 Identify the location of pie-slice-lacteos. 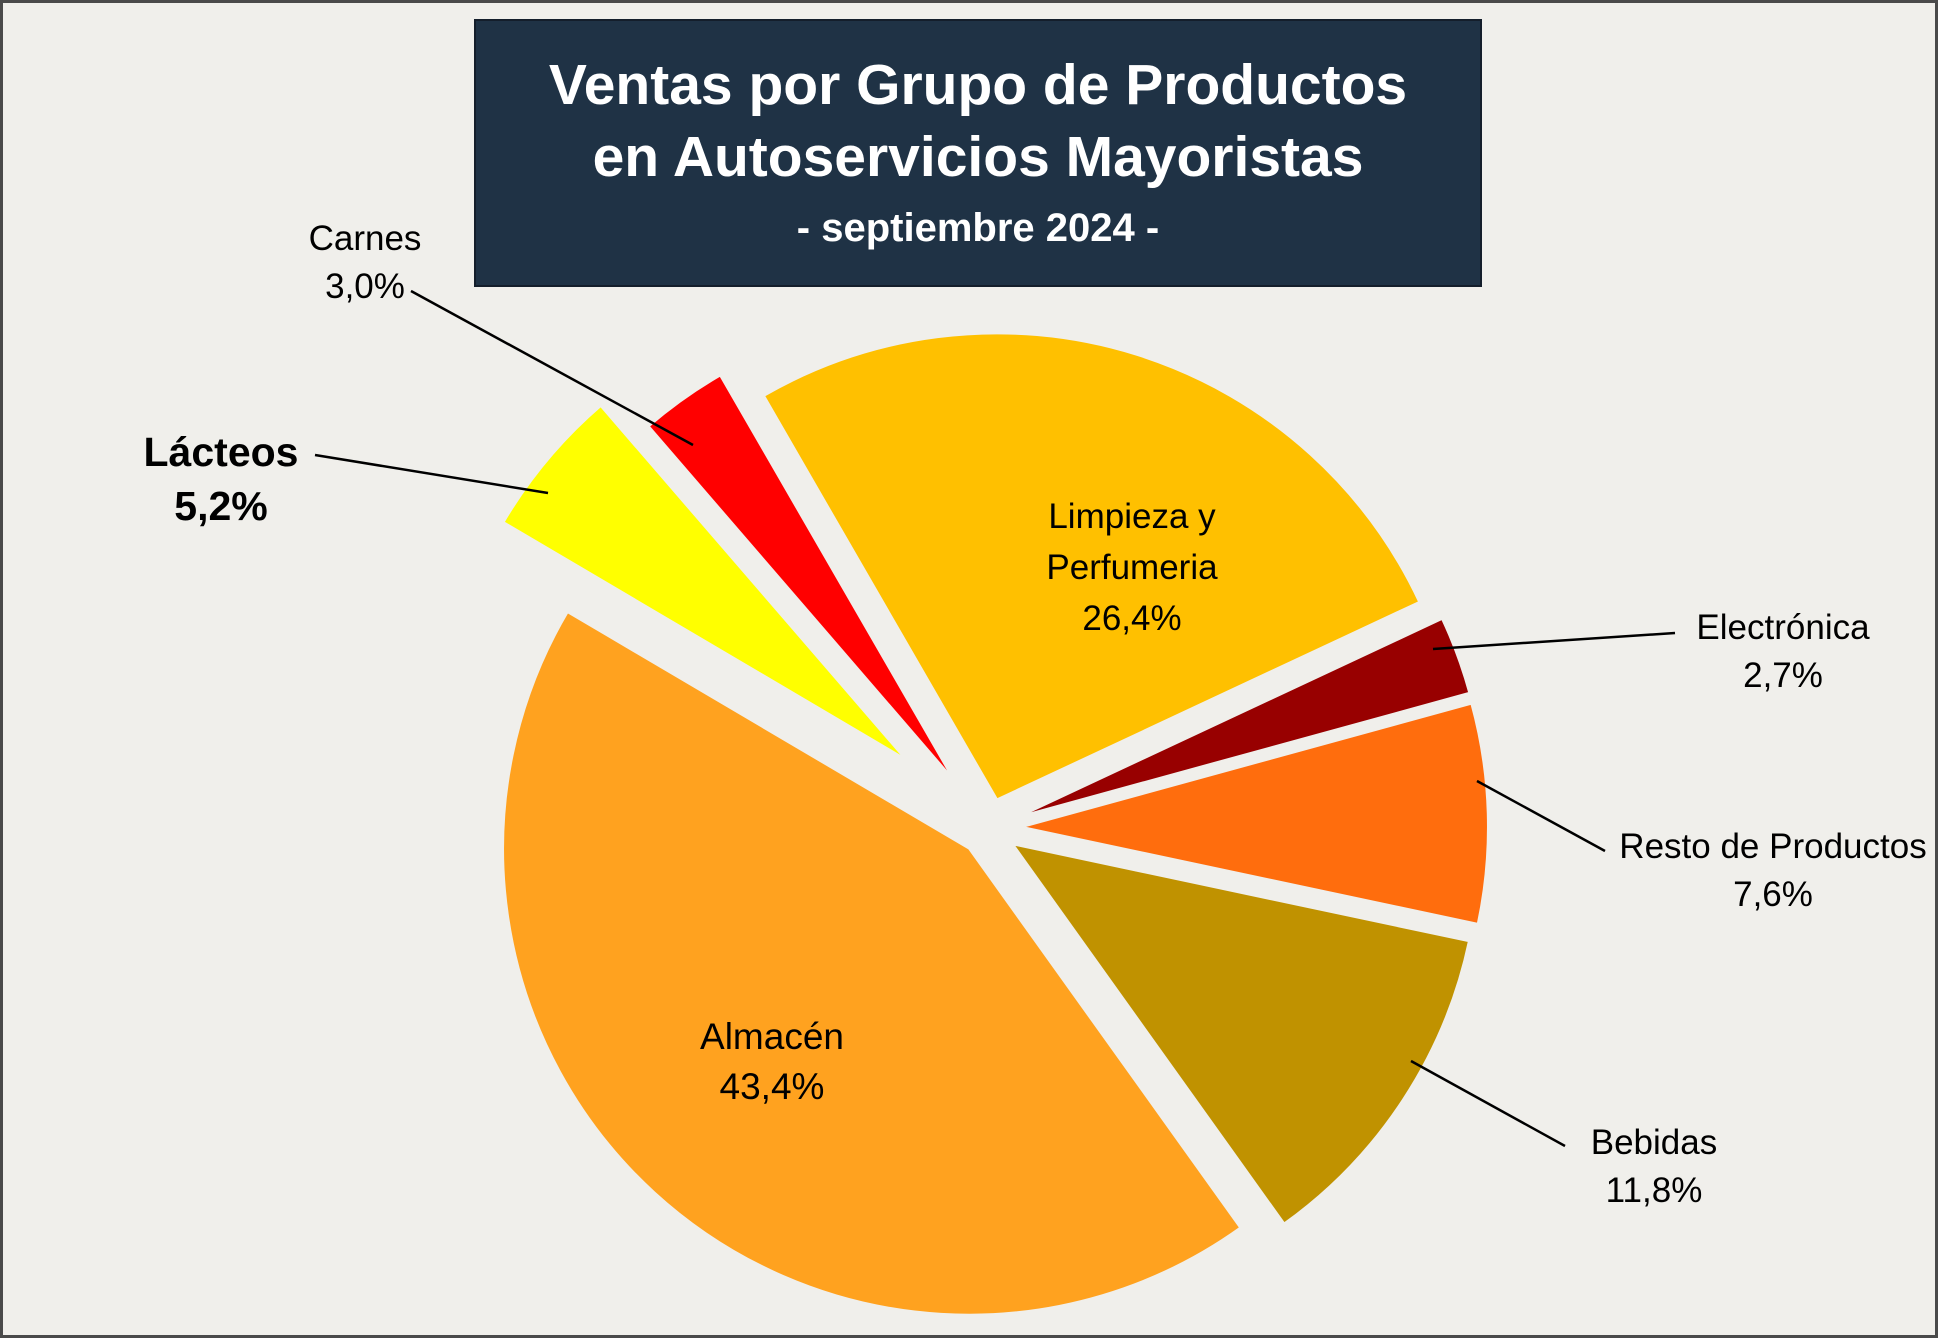
(704, 582).